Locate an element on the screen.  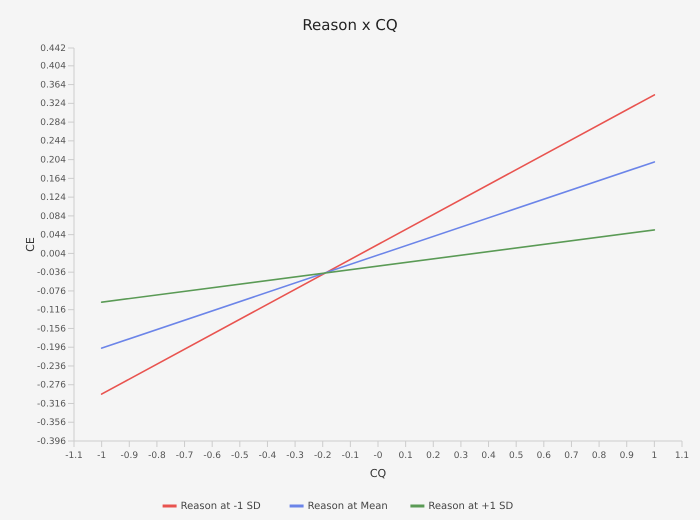
x-tick-label: -1.1 is located at coordinates (74, 456).